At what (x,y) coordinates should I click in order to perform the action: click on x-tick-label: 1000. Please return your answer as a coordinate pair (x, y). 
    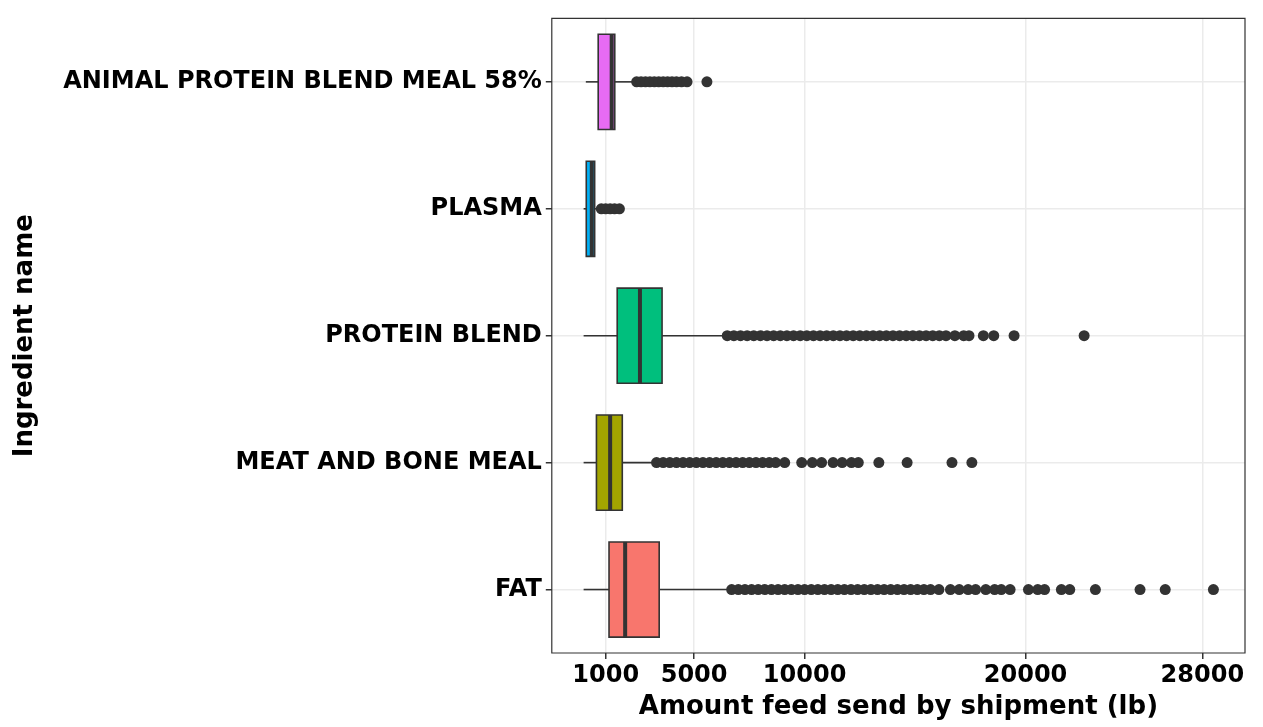
    Looking at the image, I should click on (606, 673).